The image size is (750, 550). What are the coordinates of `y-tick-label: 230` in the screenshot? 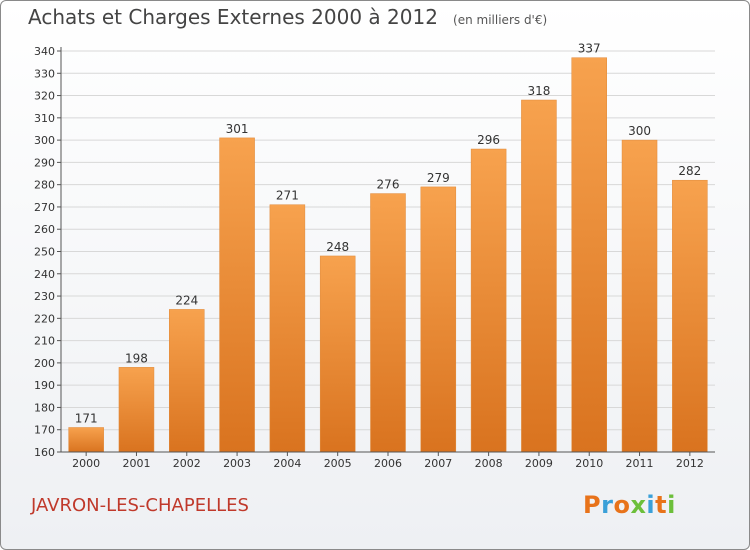 It's located at (44, 296).